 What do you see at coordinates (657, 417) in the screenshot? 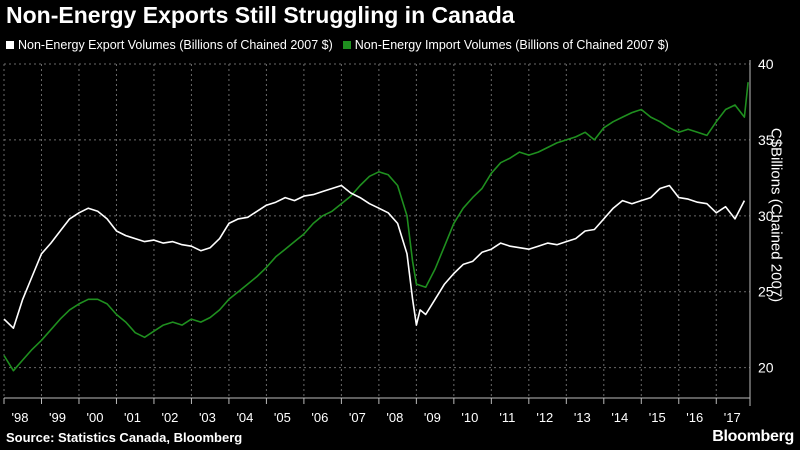
I see `x-tick-label: '15` at bounding box center [657, 417].